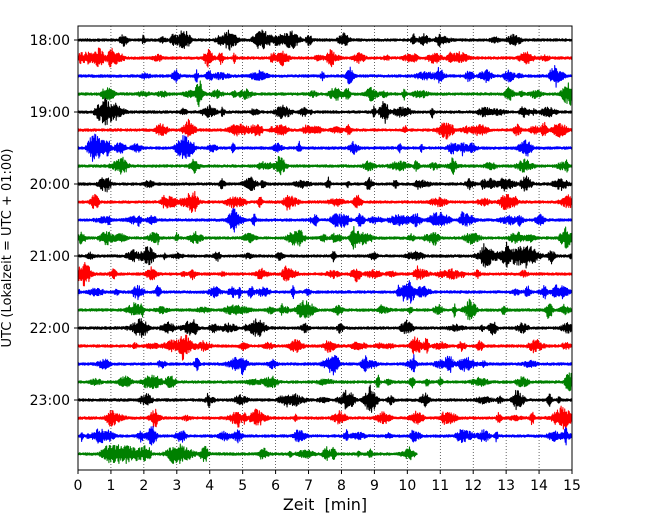 Image resolution: width=650 pixels, height=520 pixels. Describe the element at coordinates (50, 329) in the screenshot. I see `y-tick-label: 22:00` at that location.